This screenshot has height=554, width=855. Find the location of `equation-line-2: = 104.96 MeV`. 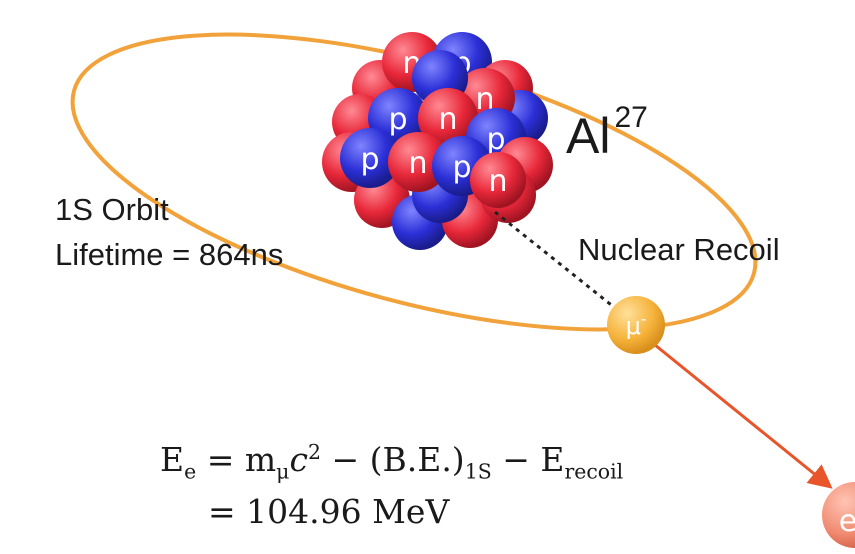

equation-line-2: = 104.96 MeV is located at coordinates (328, 511).